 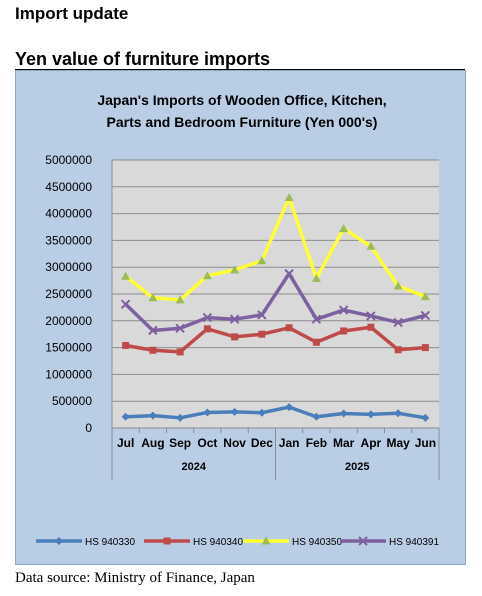 What do you see at coordinates (88, 428) in the screenshot?
I see `y-tick-label-0: 0` at bounding box center [88, 428].